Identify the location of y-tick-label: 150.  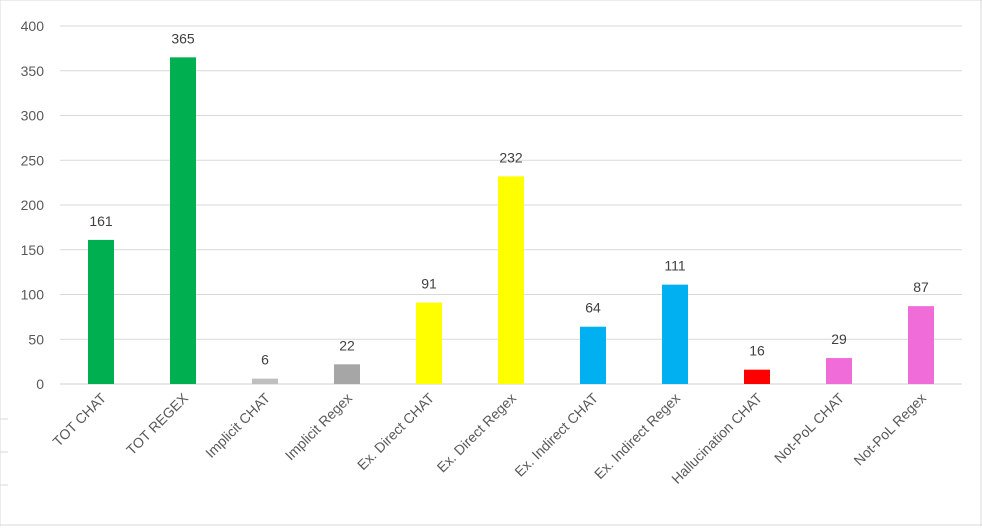
(33, 250).